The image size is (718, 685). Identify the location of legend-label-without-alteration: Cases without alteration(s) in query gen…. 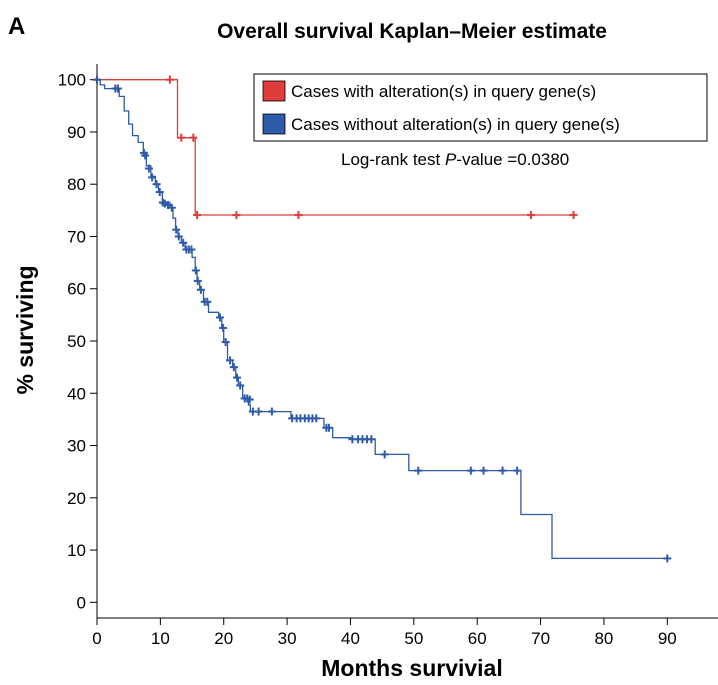
(455, 124).